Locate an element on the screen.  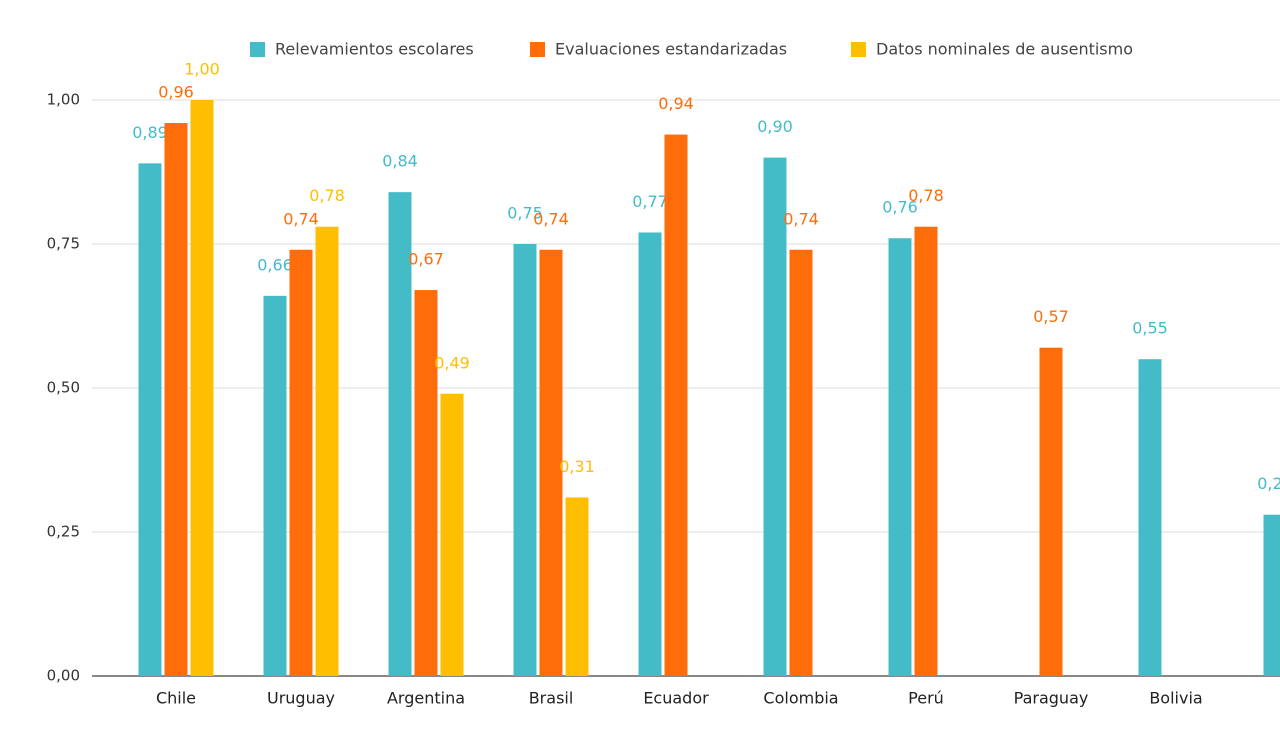
value-label: 0,28 is located at coordinates (1268, 483).